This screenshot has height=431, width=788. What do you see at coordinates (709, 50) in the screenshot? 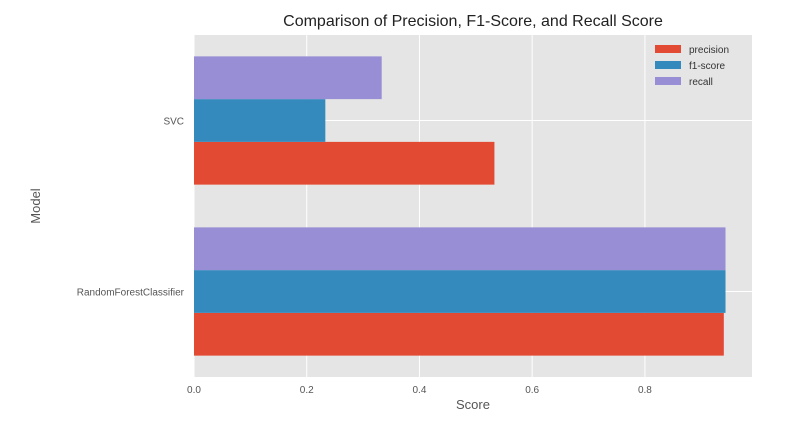
I see `legend-label-precision: precision` at bounding box center [709, 50].